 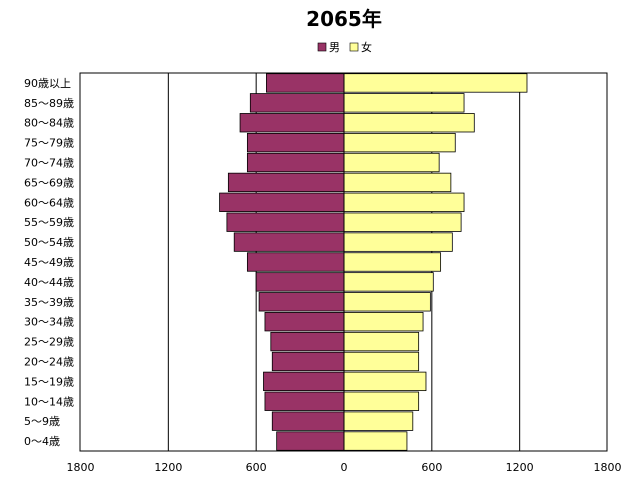 I want to click on category-label: 65～69歳, so click(x=49, y=182).